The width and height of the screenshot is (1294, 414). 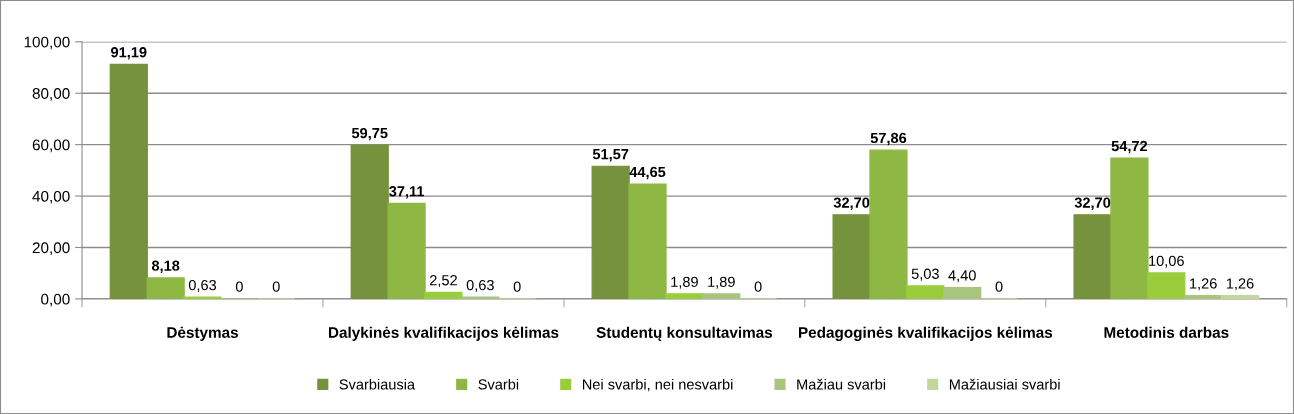 I want to click on data-label: 2,52, so click(x=443, y=281).